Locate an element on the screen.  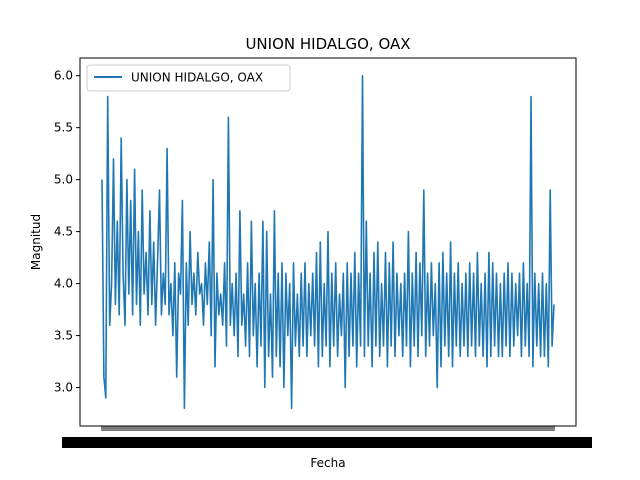
y-tick-label: 3.0 is located at coordinates (63, 388).